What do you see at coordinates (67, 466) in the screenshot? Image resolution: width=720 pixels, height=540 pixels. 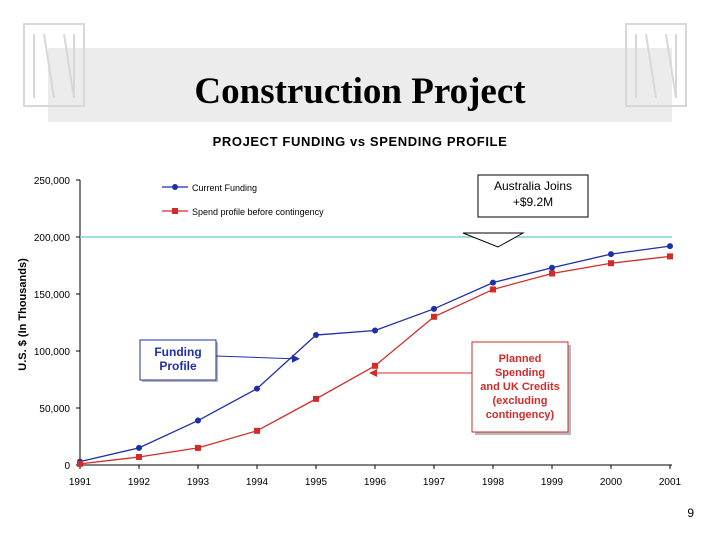 I see `y-tick-label: 0` at bounding box center [67, 466].